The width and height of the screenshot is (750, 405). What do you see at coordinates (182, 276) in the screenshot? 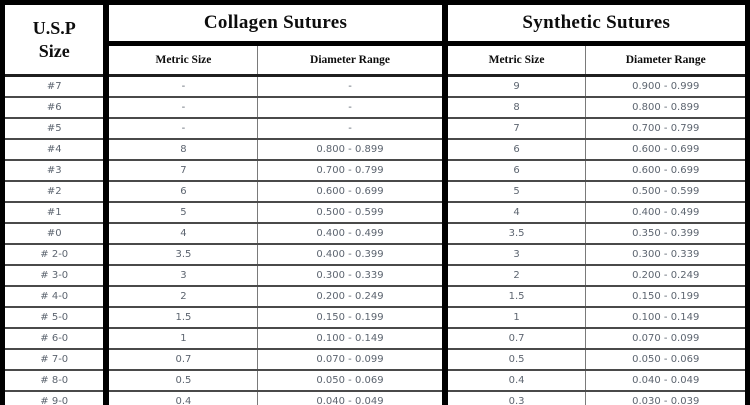
I see `collagen-metric-size-cell: 3` at bounding box center [182, 276].